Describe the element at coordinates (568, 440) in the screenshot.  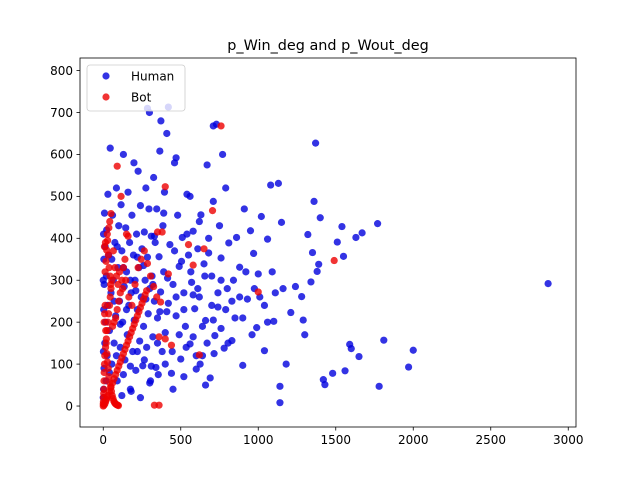
I see `x-tick-label: 3000` at that location.